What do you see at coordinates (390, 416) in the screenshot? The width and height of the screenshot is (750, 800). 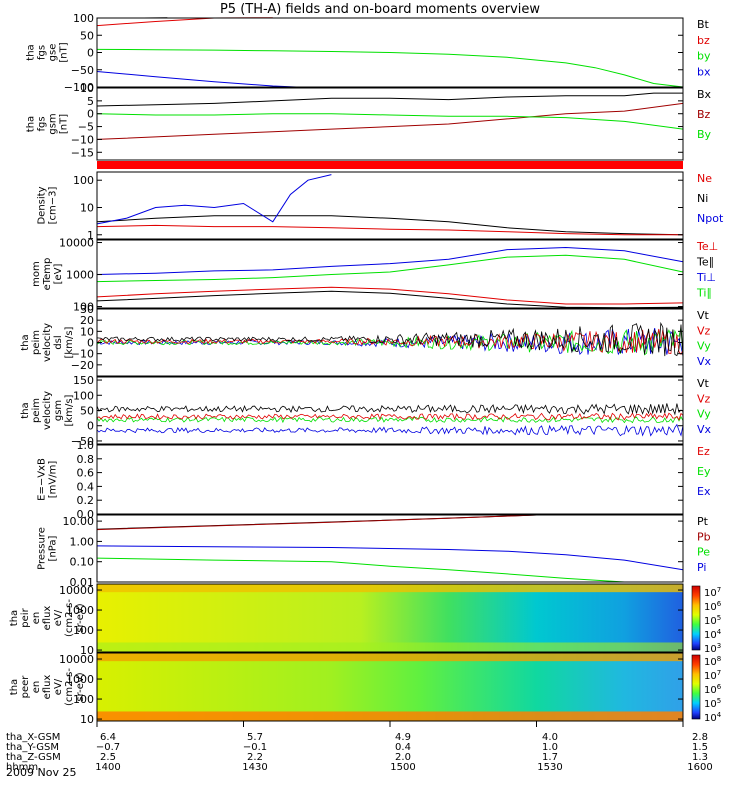 I see `series-noise-red` at bounding box center [390, 416].